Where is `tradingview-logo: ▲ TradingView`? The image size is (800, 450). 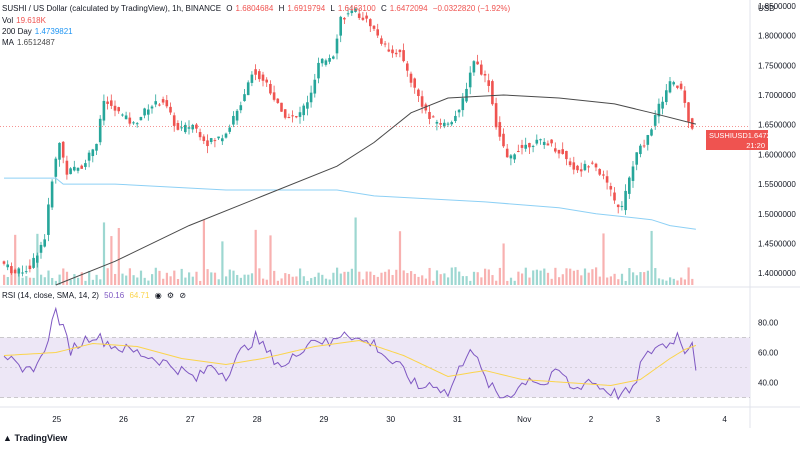
tradingview-logo: ▲ TradingView is located at coordinates (35, 438).